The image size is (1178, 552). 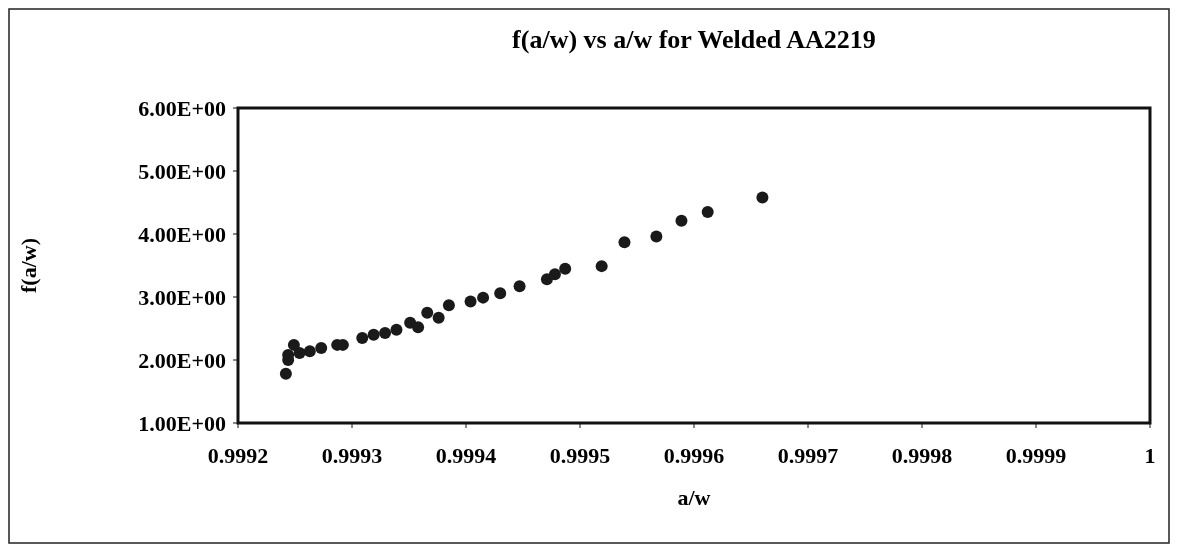 What do you see at coordinates (808, 455) in the screenshot?
I see `x-tick-label: 0.9997` at bounding box center [808, 455].